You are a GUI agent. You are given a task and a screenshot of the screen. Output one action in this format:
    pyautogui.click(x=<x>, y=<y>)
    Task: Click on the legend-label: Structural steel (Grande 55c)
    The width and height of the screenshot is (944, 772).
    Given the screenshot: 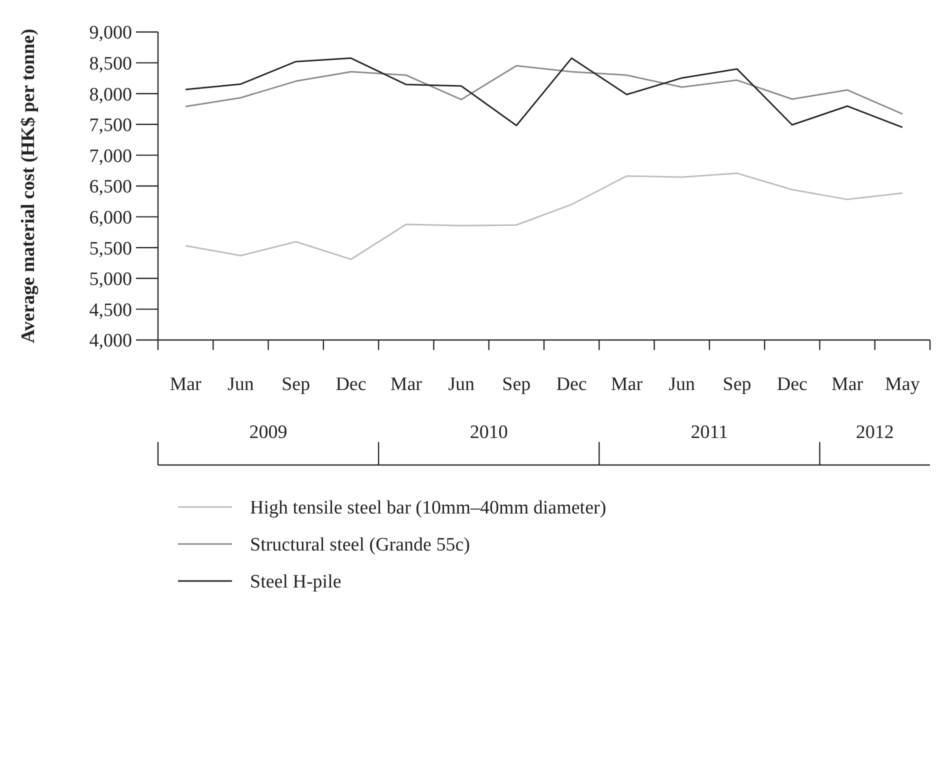 What is the action you would take?
    pyautogui.click(x=360, y=545)
    